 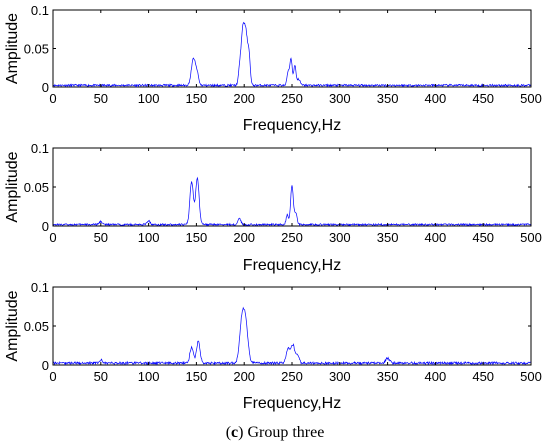 What do you see at coordinates (285, 432) in the screenshot?
I see `caption-text: Group three` at bounding box center [285, 432].